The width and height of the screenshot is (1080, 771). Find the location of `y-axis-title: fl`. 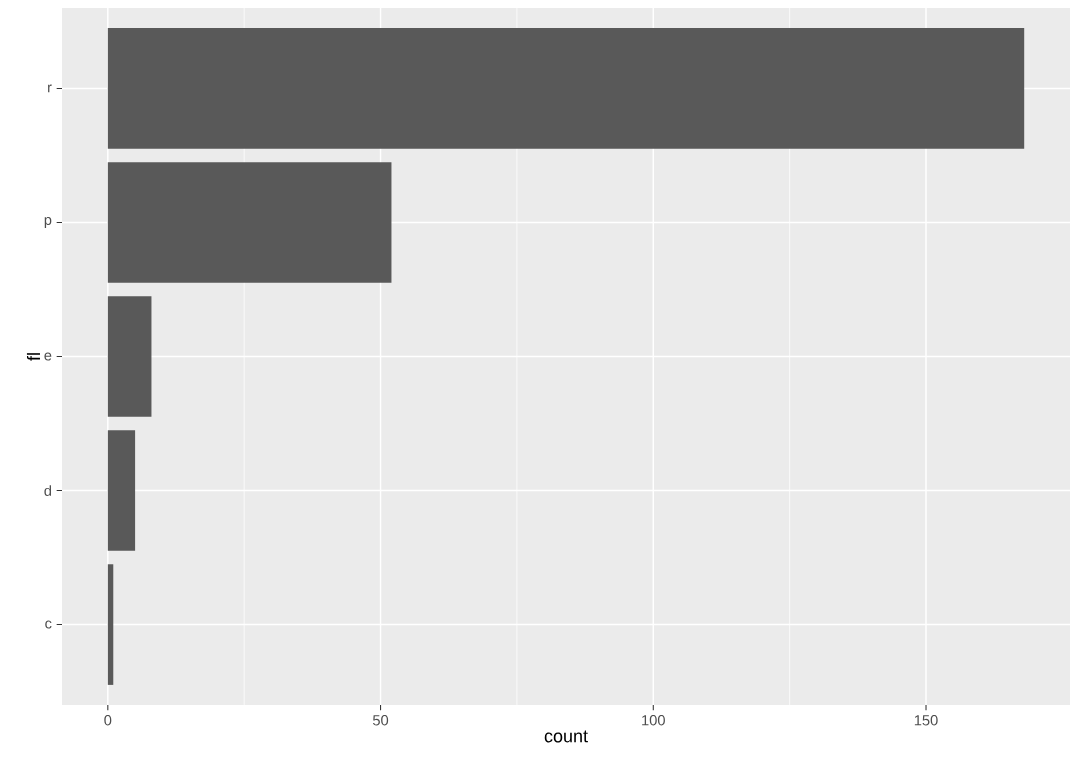

y-axis-title: fl is located at coordinates (33, 357).